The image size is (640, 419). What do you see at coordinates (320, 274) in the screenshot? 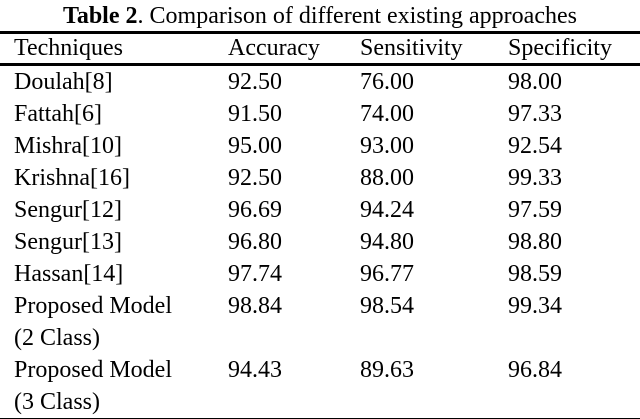
I see `table-row: Hassan[14] 97.74 96.77 98.59` at bounding box center [320, 274].